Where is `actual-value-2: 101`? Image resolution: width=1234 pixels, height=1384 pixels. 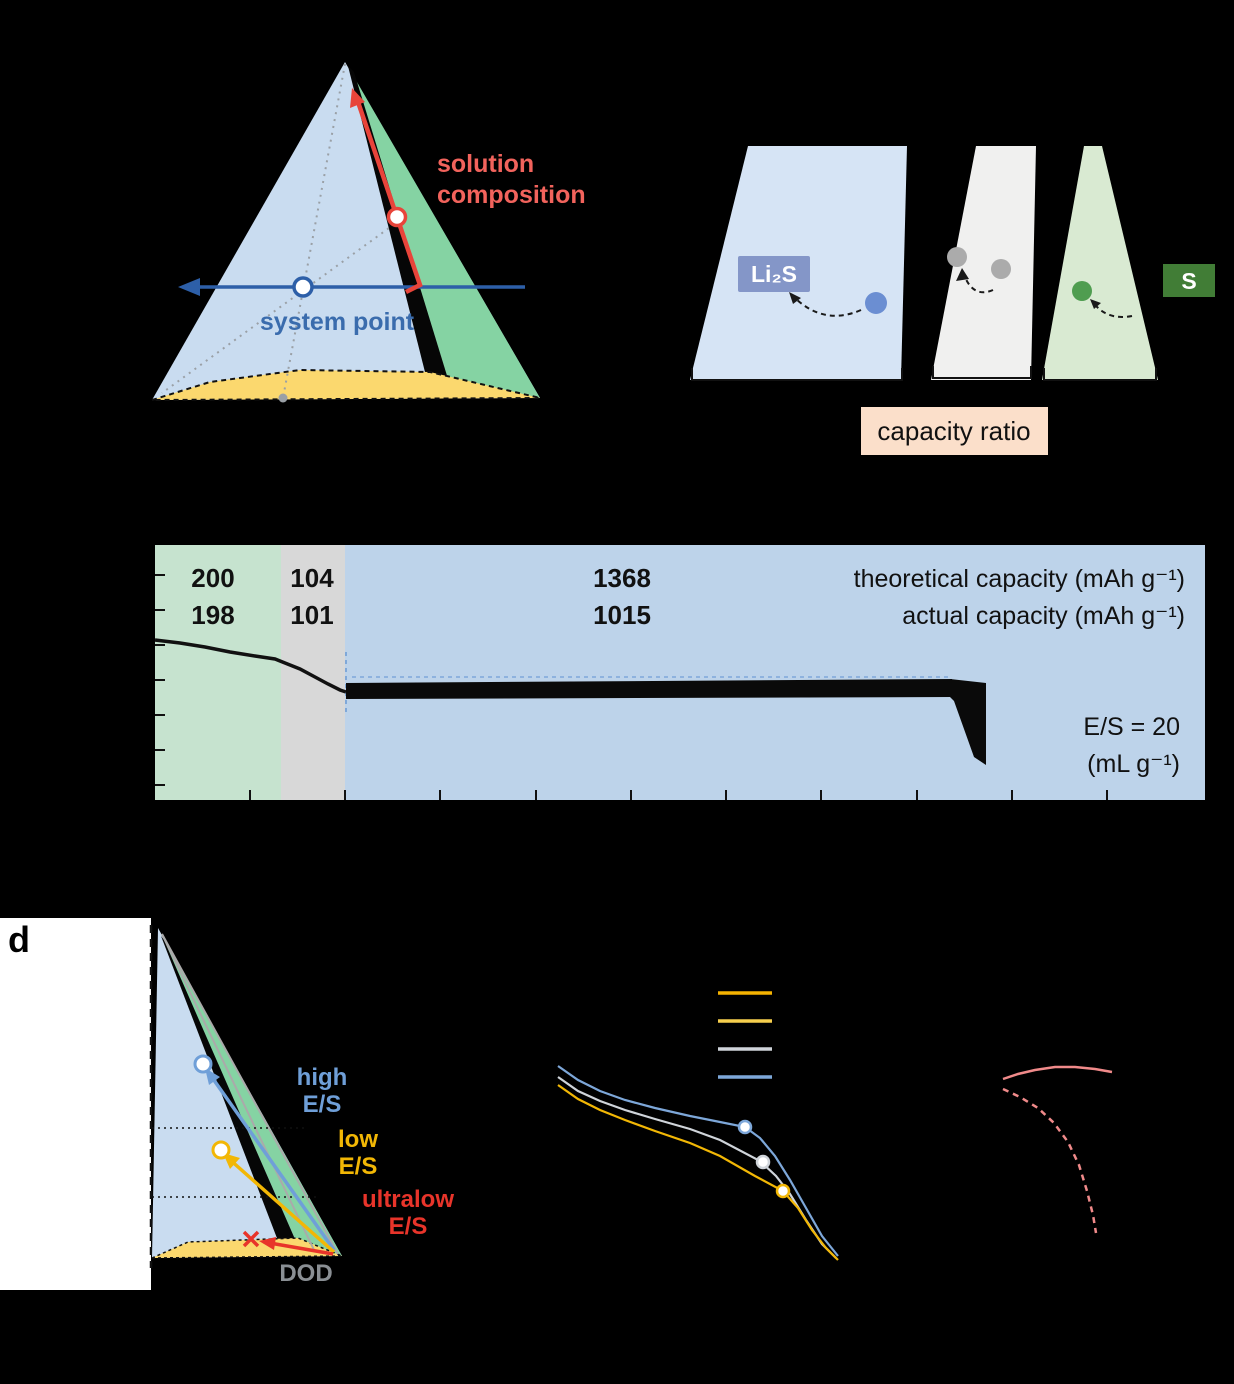
actual-value-2: 101 is located at coordinates (311, 615).